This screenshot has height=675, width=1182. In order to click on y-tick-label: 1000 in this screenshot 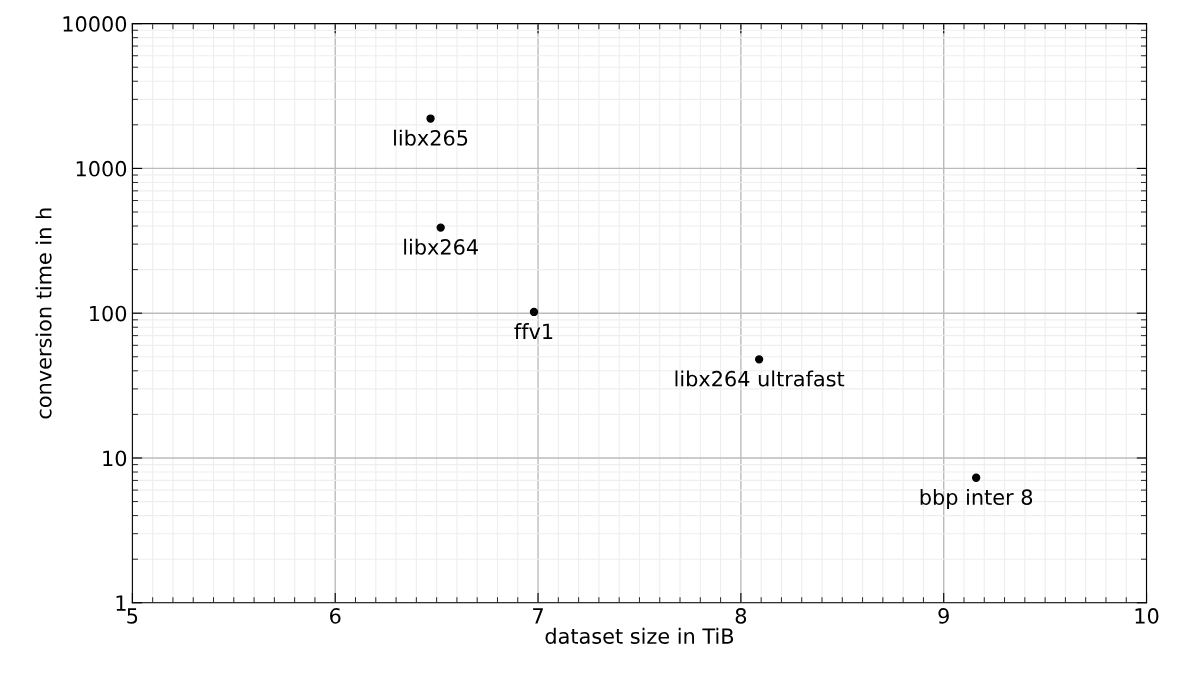, I will do `click(101, 168)`.